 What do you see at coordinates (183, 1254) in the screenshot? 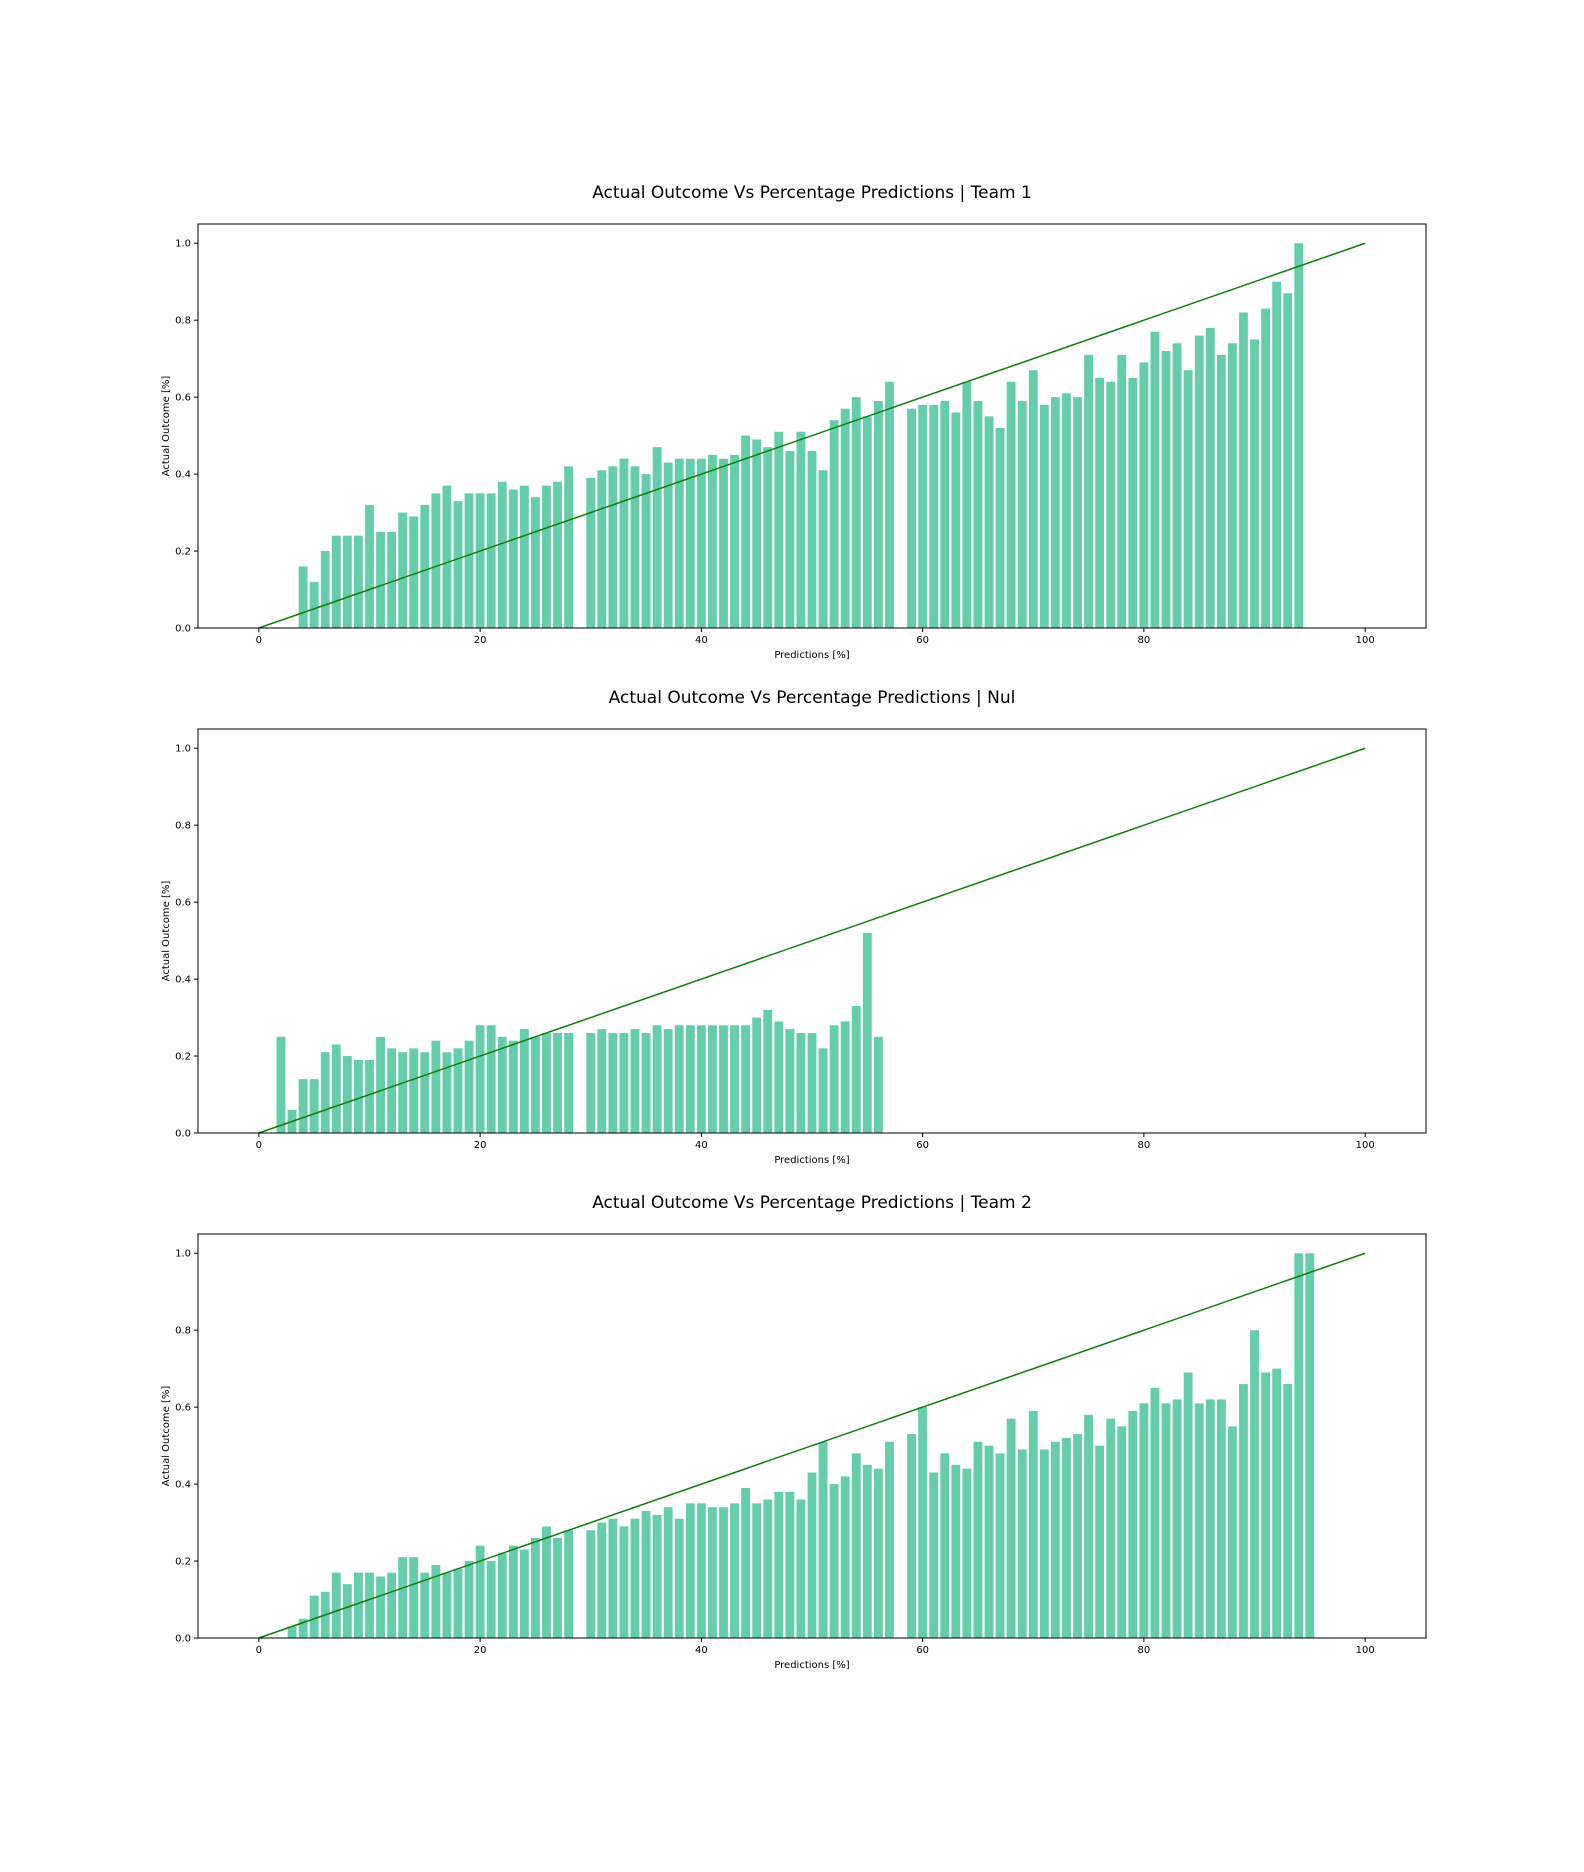
I see `y-tick-label: 1.0` at bounding box center [183, 1254].